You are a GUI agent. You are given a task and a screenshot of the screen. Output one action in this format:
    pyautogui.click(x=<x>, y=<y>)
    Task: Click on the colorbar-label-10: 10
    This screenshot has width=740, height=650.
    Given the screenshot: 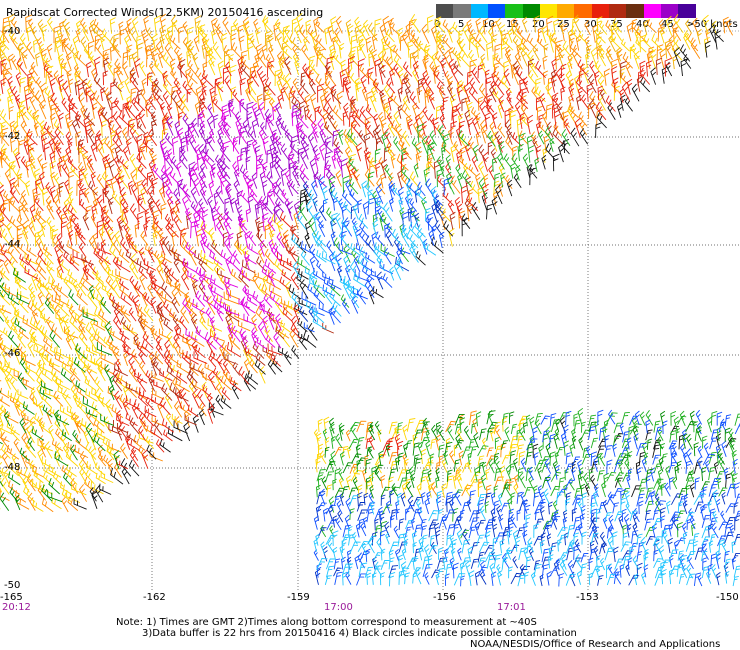 What is the action you would take?
    pyautogui.click(x=488, y=24)
    